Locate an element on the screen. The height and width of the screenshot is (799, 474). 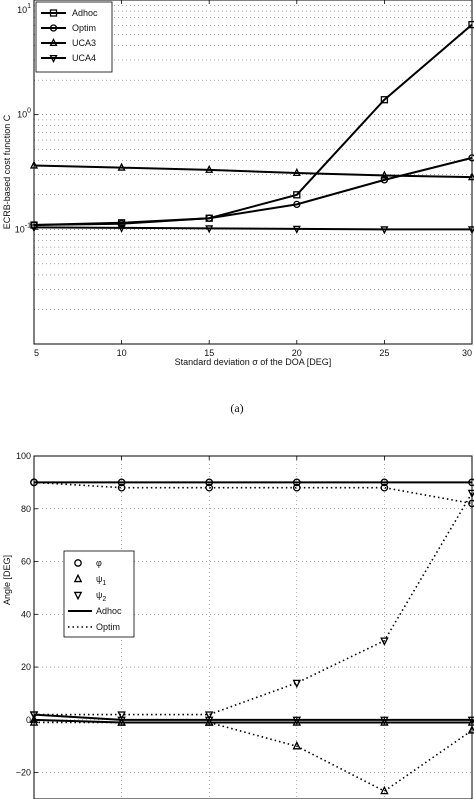
plot-a-legend-label: UCA3 is located at coordinates (84, 43).